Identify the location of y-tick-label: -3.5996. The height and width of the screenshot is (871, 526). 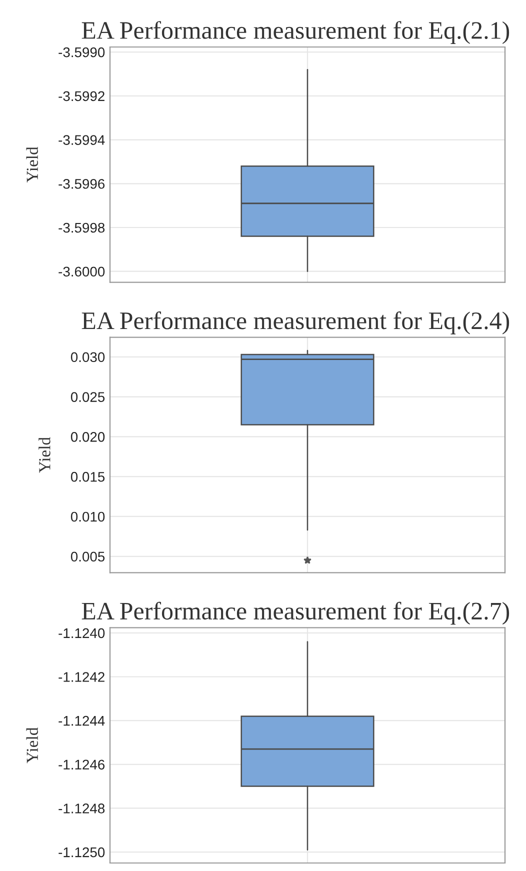
(81, 183).